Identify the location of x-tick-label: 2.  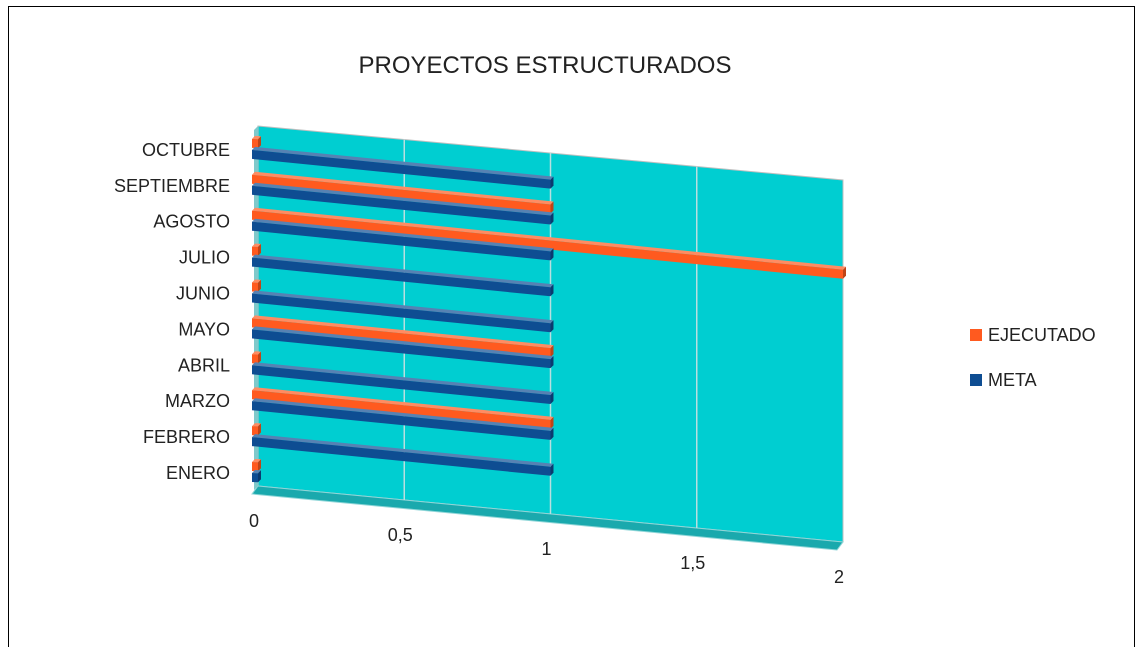
(839, 577).